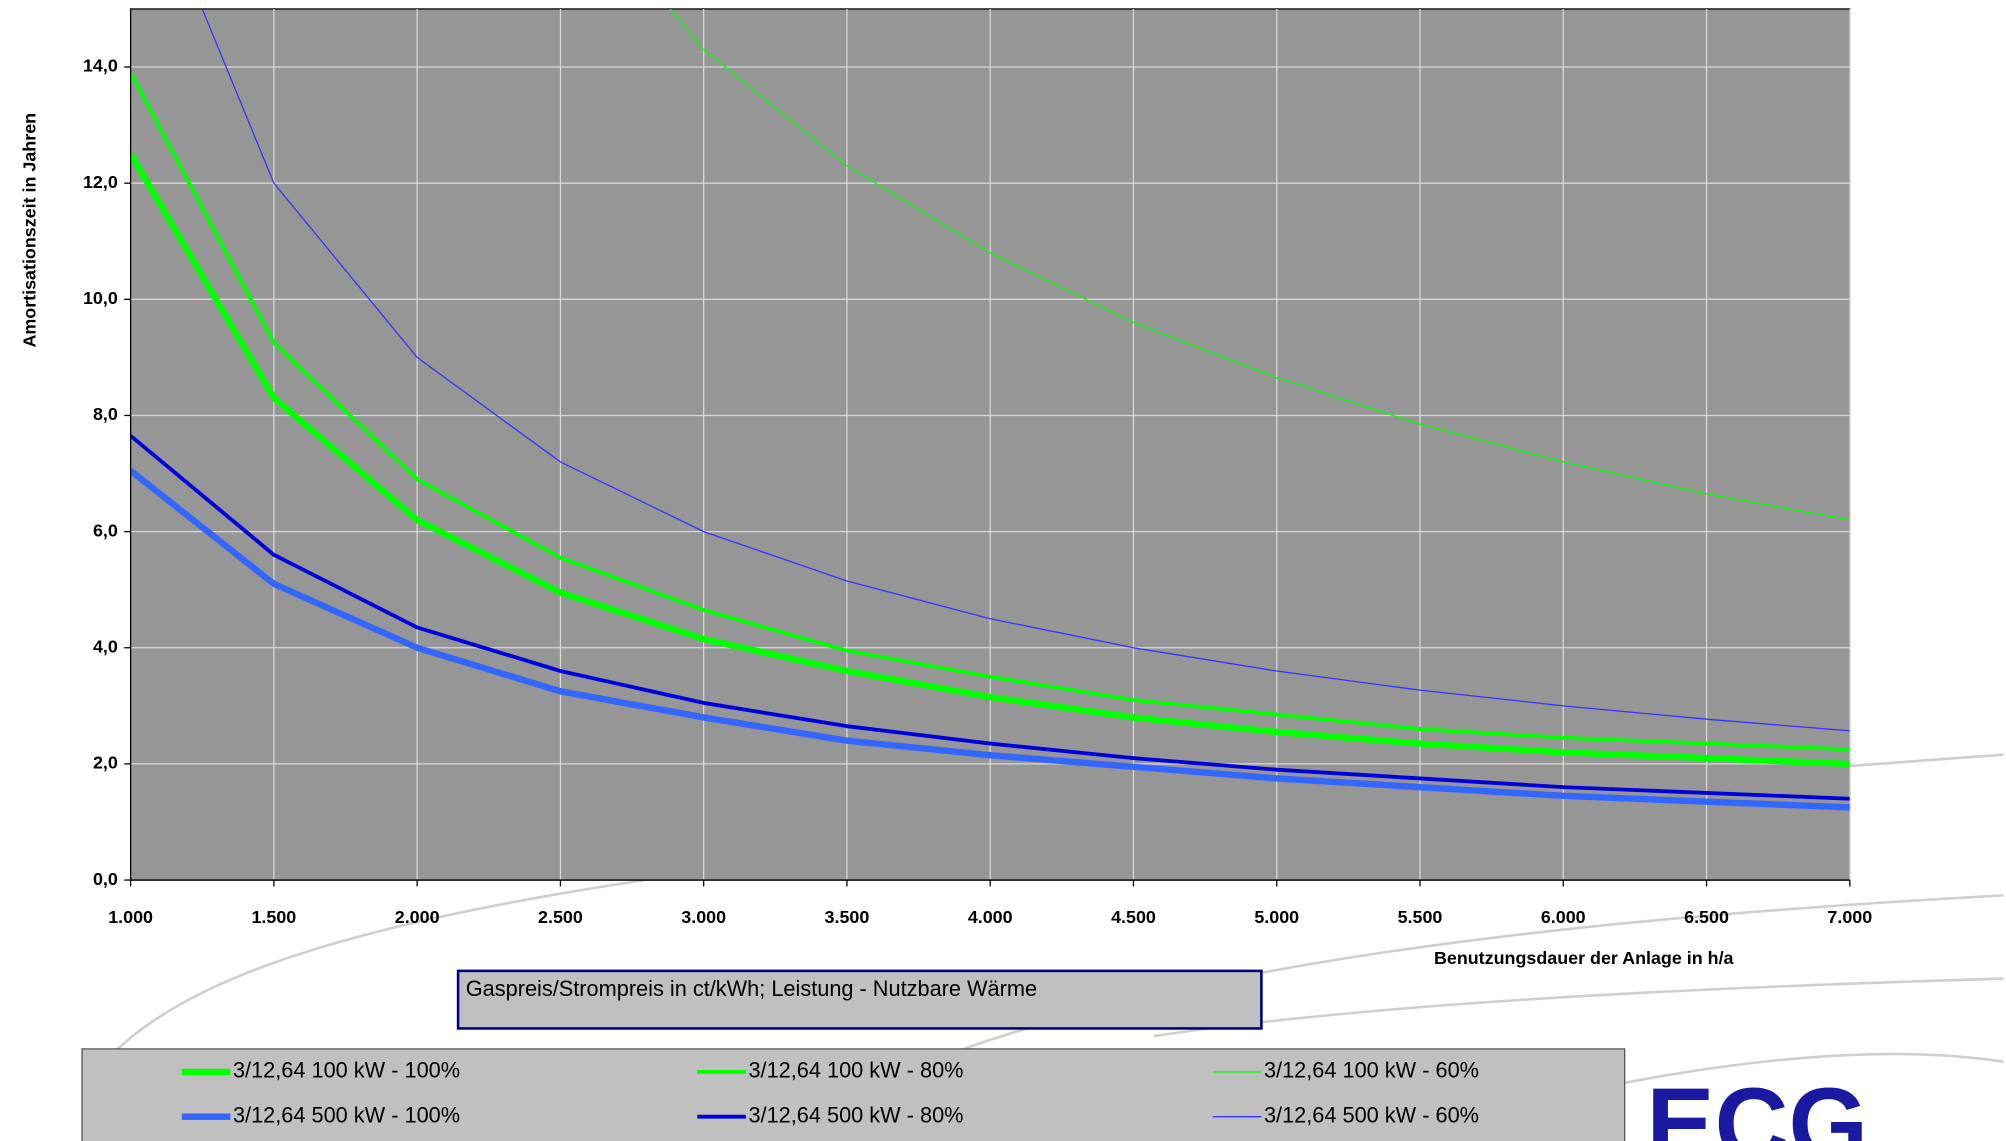  I want to click on x-tick-label: 2.000, so click(417, 917).